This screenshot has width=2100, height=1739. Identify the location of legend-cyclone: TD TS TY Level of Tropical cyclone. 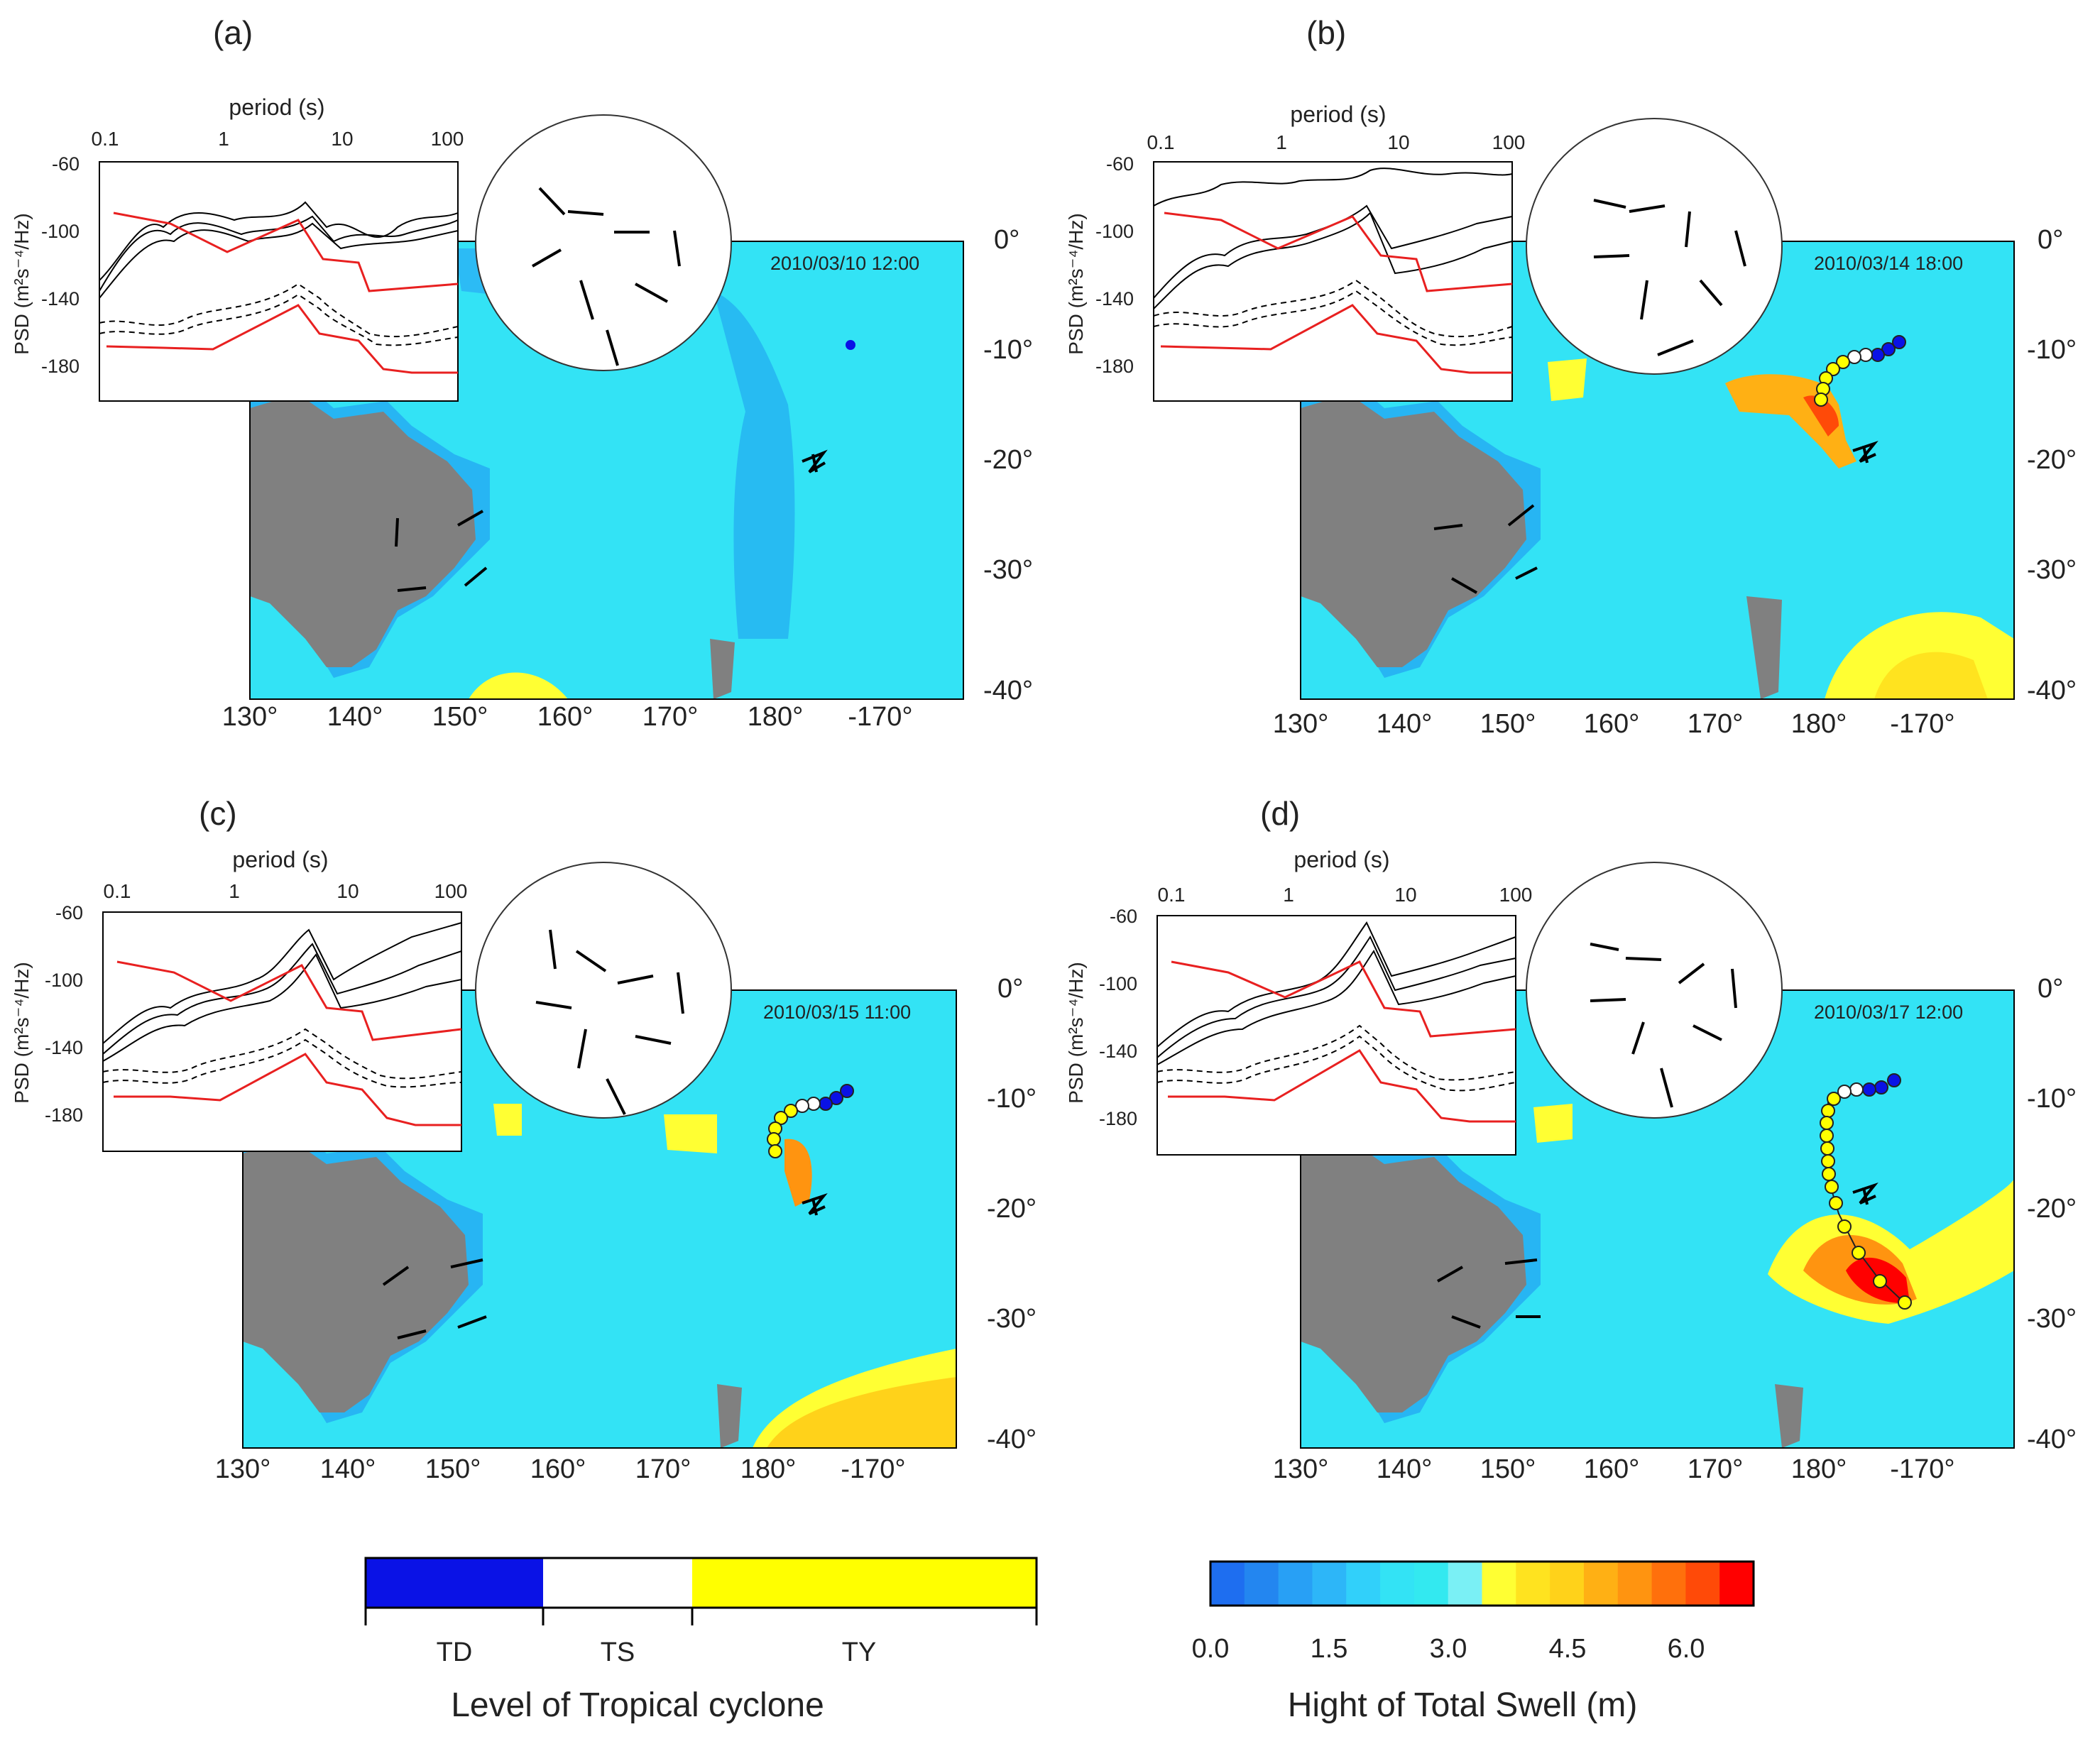
(701, 1640).